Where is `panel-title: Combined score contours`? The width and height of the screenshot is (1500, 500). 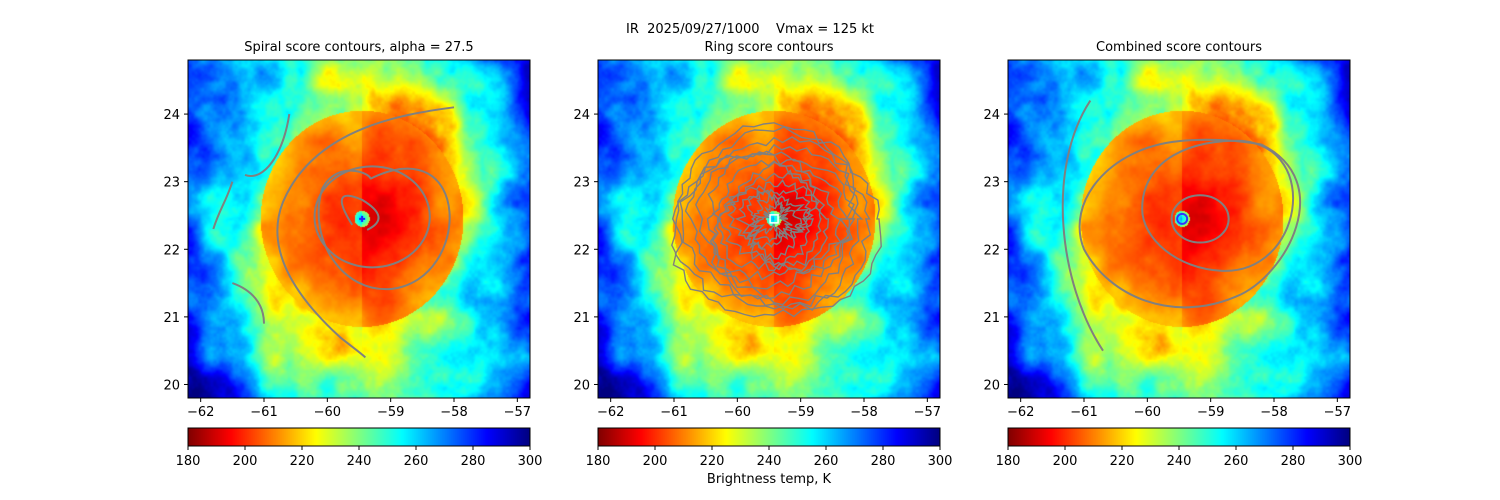 panel-title: Combined score contours is located at coordinates (1179, 47).